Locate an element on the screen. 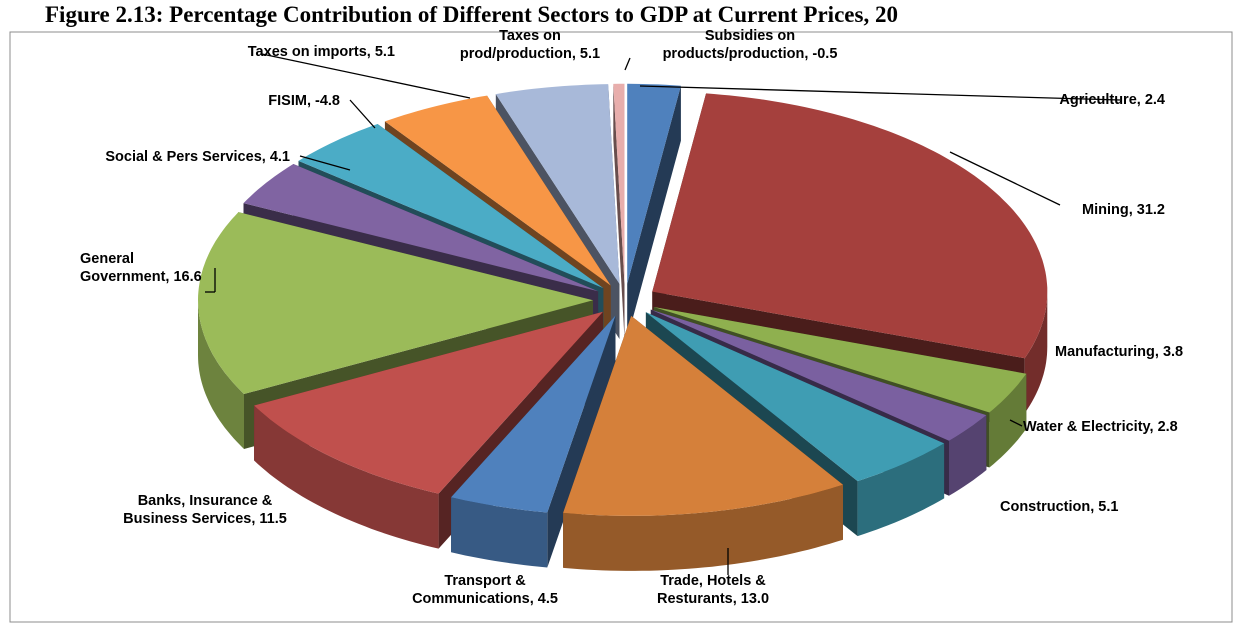 Image resolution: width=1234 pixels, height=625 pixels. category-label: Social & Pers Services is located at coordinates (187, 157).